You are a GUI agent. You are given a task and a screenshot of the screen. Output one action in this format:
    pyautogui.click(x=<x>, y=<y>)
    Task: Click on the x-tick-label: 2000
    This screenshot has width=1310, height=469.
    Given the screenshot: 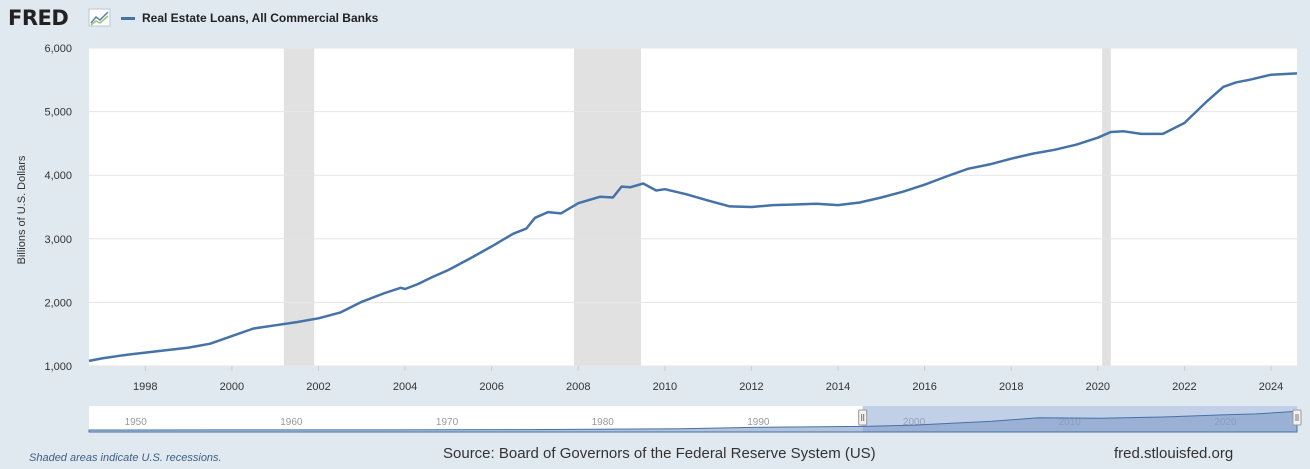 What is the action you would take?
    pyautogui.click(x=232, y=387)
    